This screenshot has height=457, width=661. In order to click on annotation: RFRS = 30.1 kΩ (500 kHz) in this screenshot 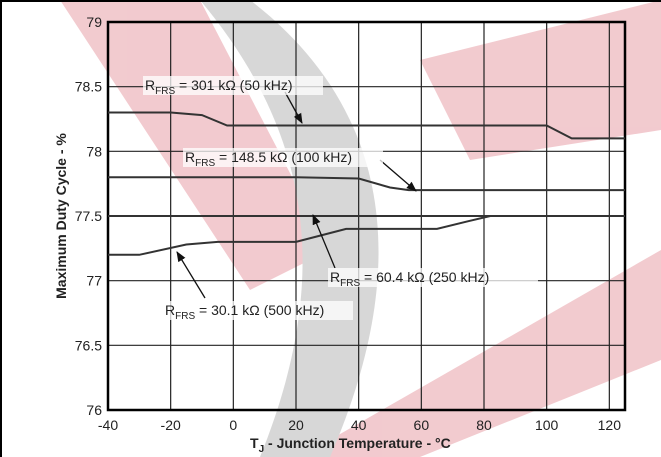, I will do `click(244, 312)`.